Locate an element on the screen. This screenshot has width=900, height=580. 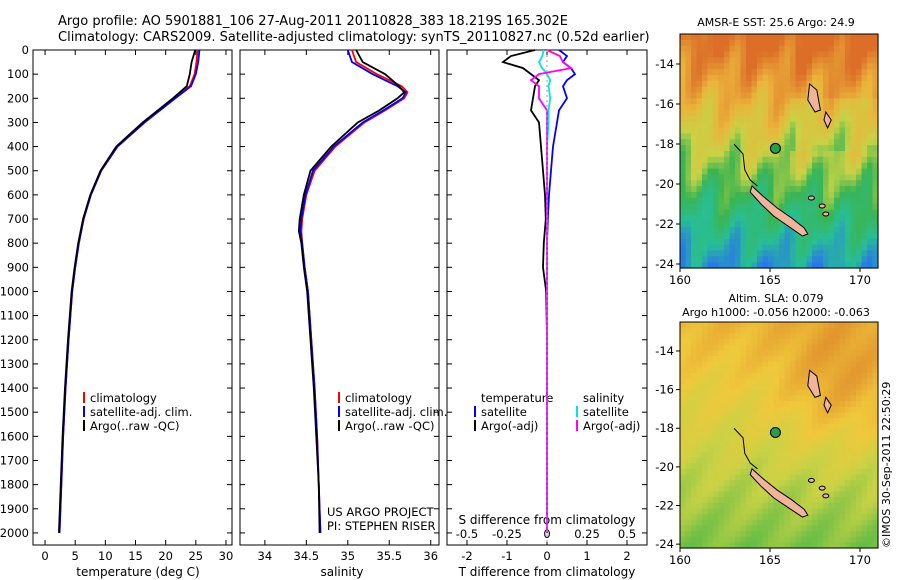
map-lon-label: 165 is located at coordinates (770, 280).